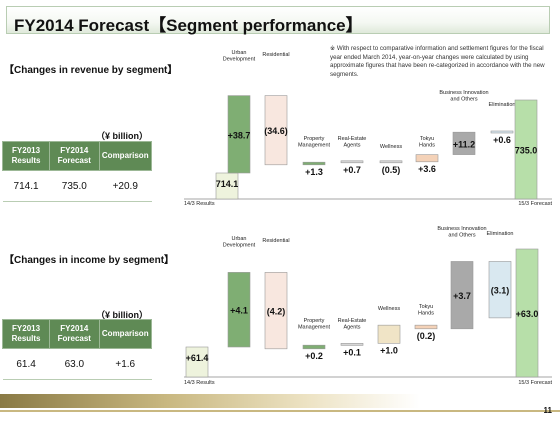 The image size is (560, 425). Describe the element at coordinates (188, 25) in the screenshot. I see `page-title: FY2014 Forecast【Segment performance】` at that location.